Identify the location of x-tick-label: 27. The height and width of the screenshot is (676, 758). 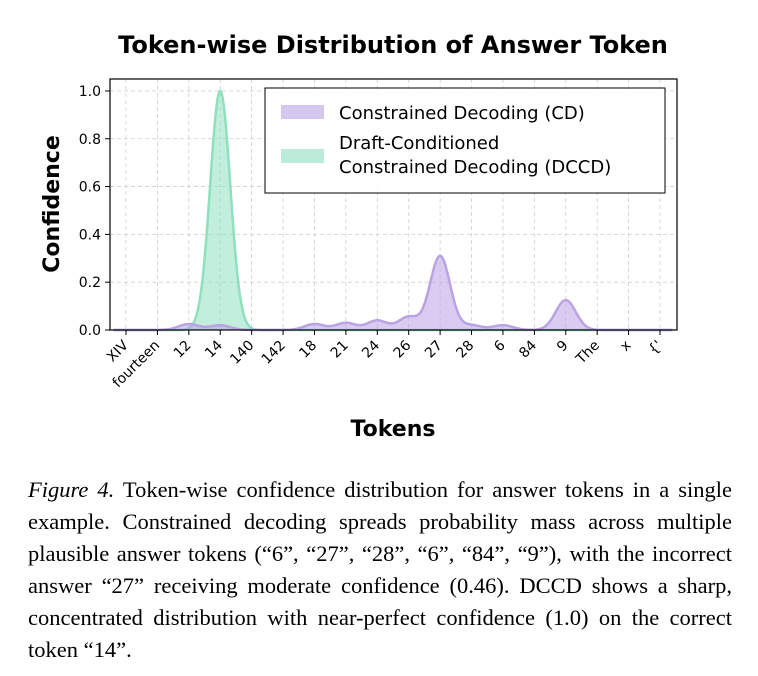
(434, 350).